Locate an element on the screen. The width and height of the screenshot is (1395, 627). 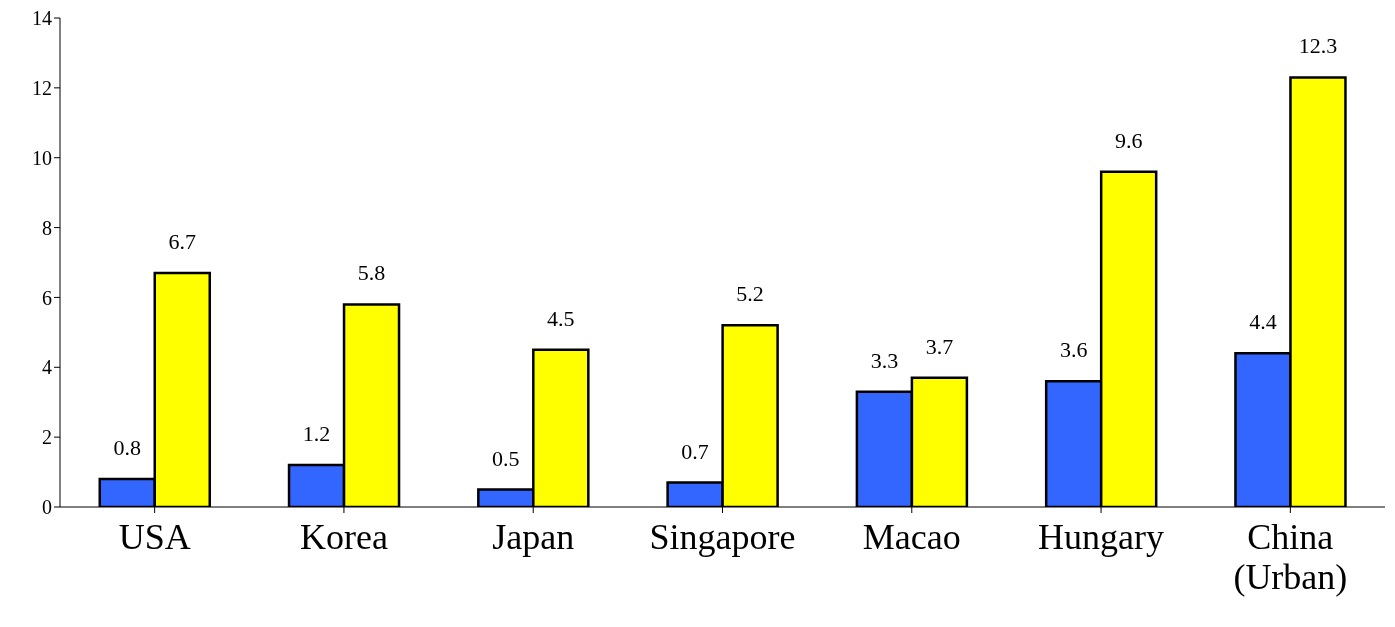
data-label: 0.8 is located at coordinates (127, 448).